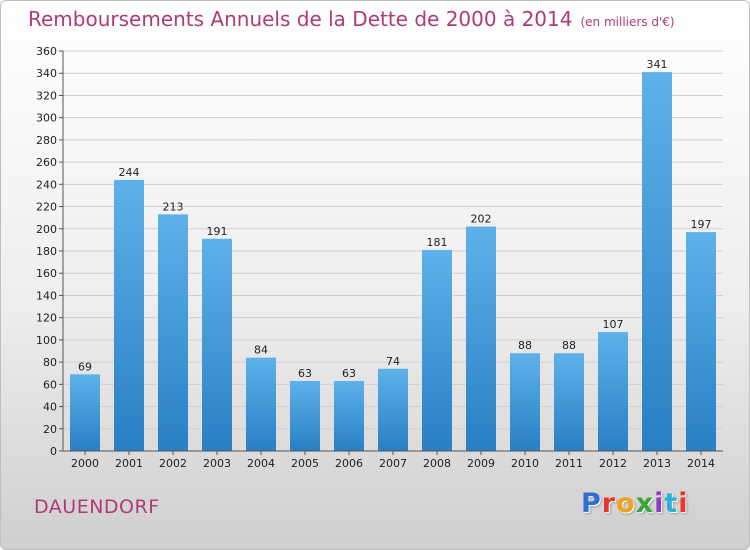  I want to click on y-tick-label: 40, so click(50, 407).